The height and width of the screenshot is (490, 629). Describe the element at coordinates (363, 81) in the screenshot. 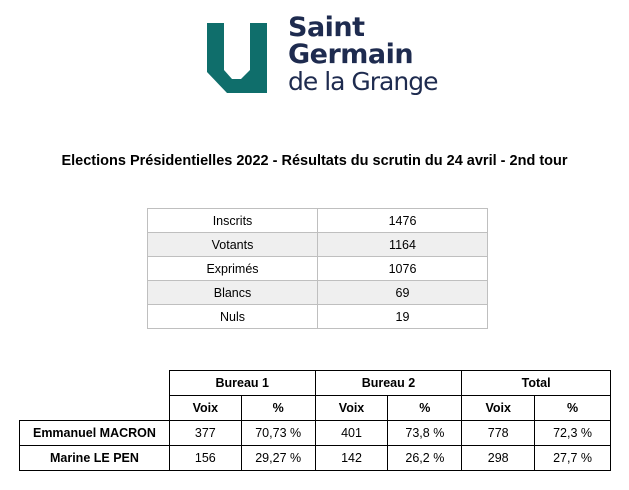

I see `logo-line-de-la-grange: de la Grange` at that location.